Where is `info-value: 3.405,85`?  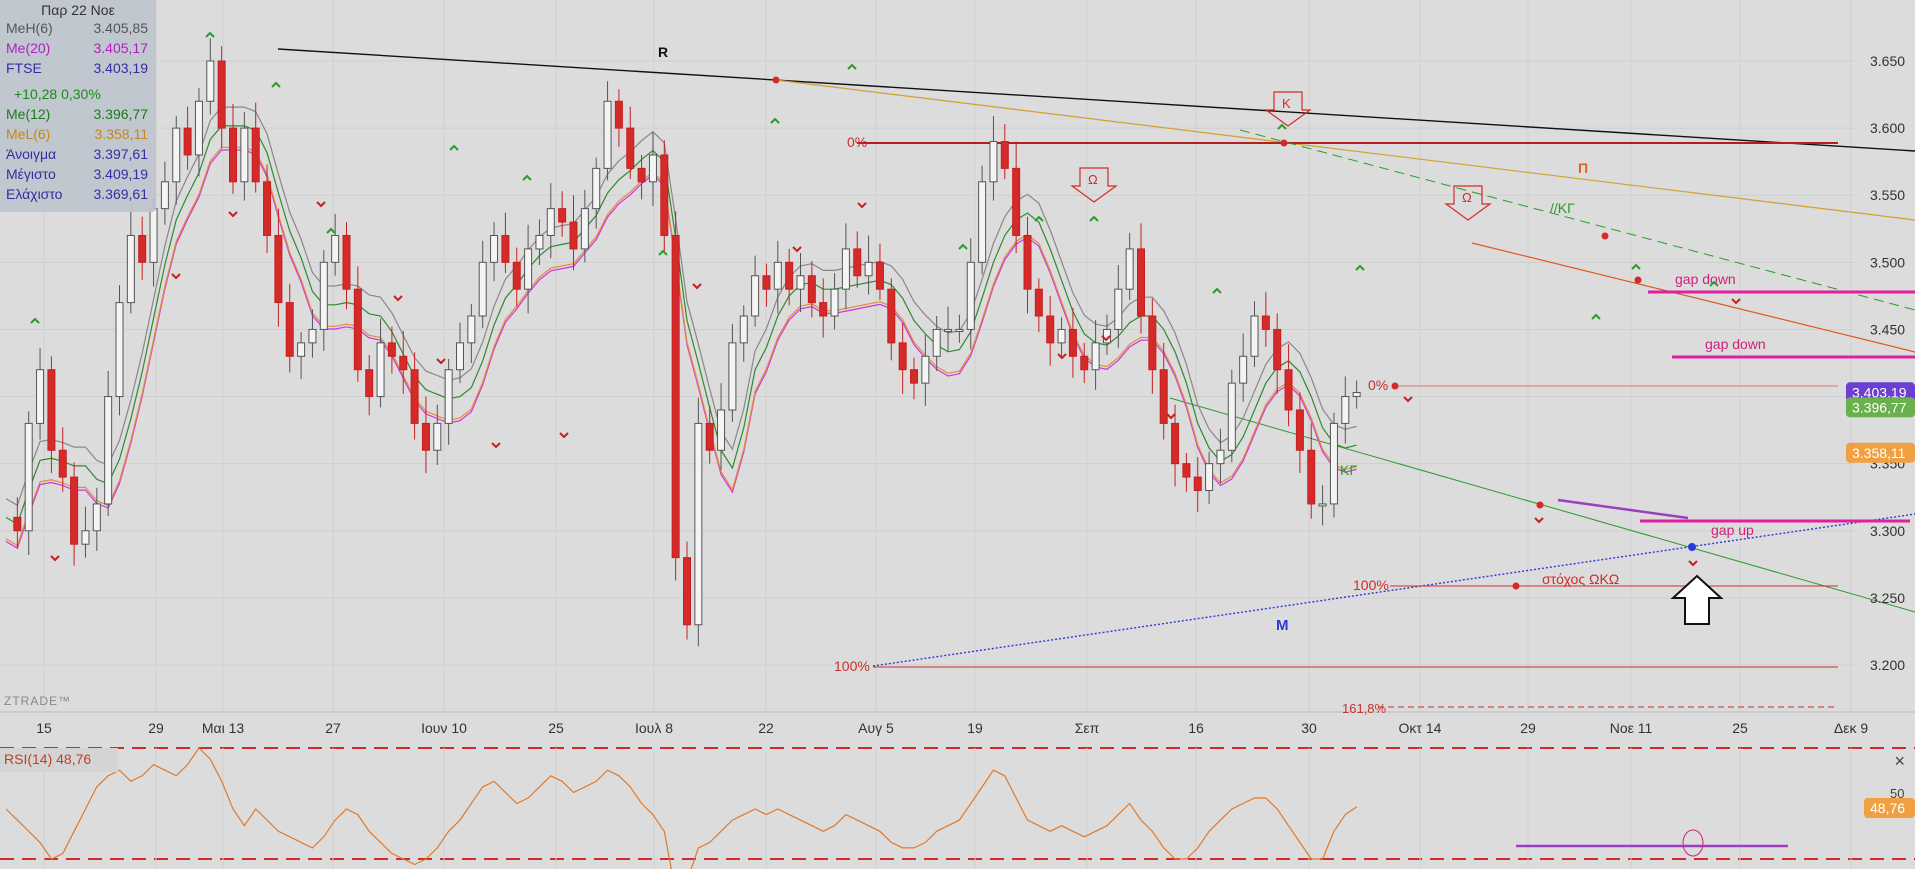
info-value: 3.405,85 is located at coordinates (121, 28).